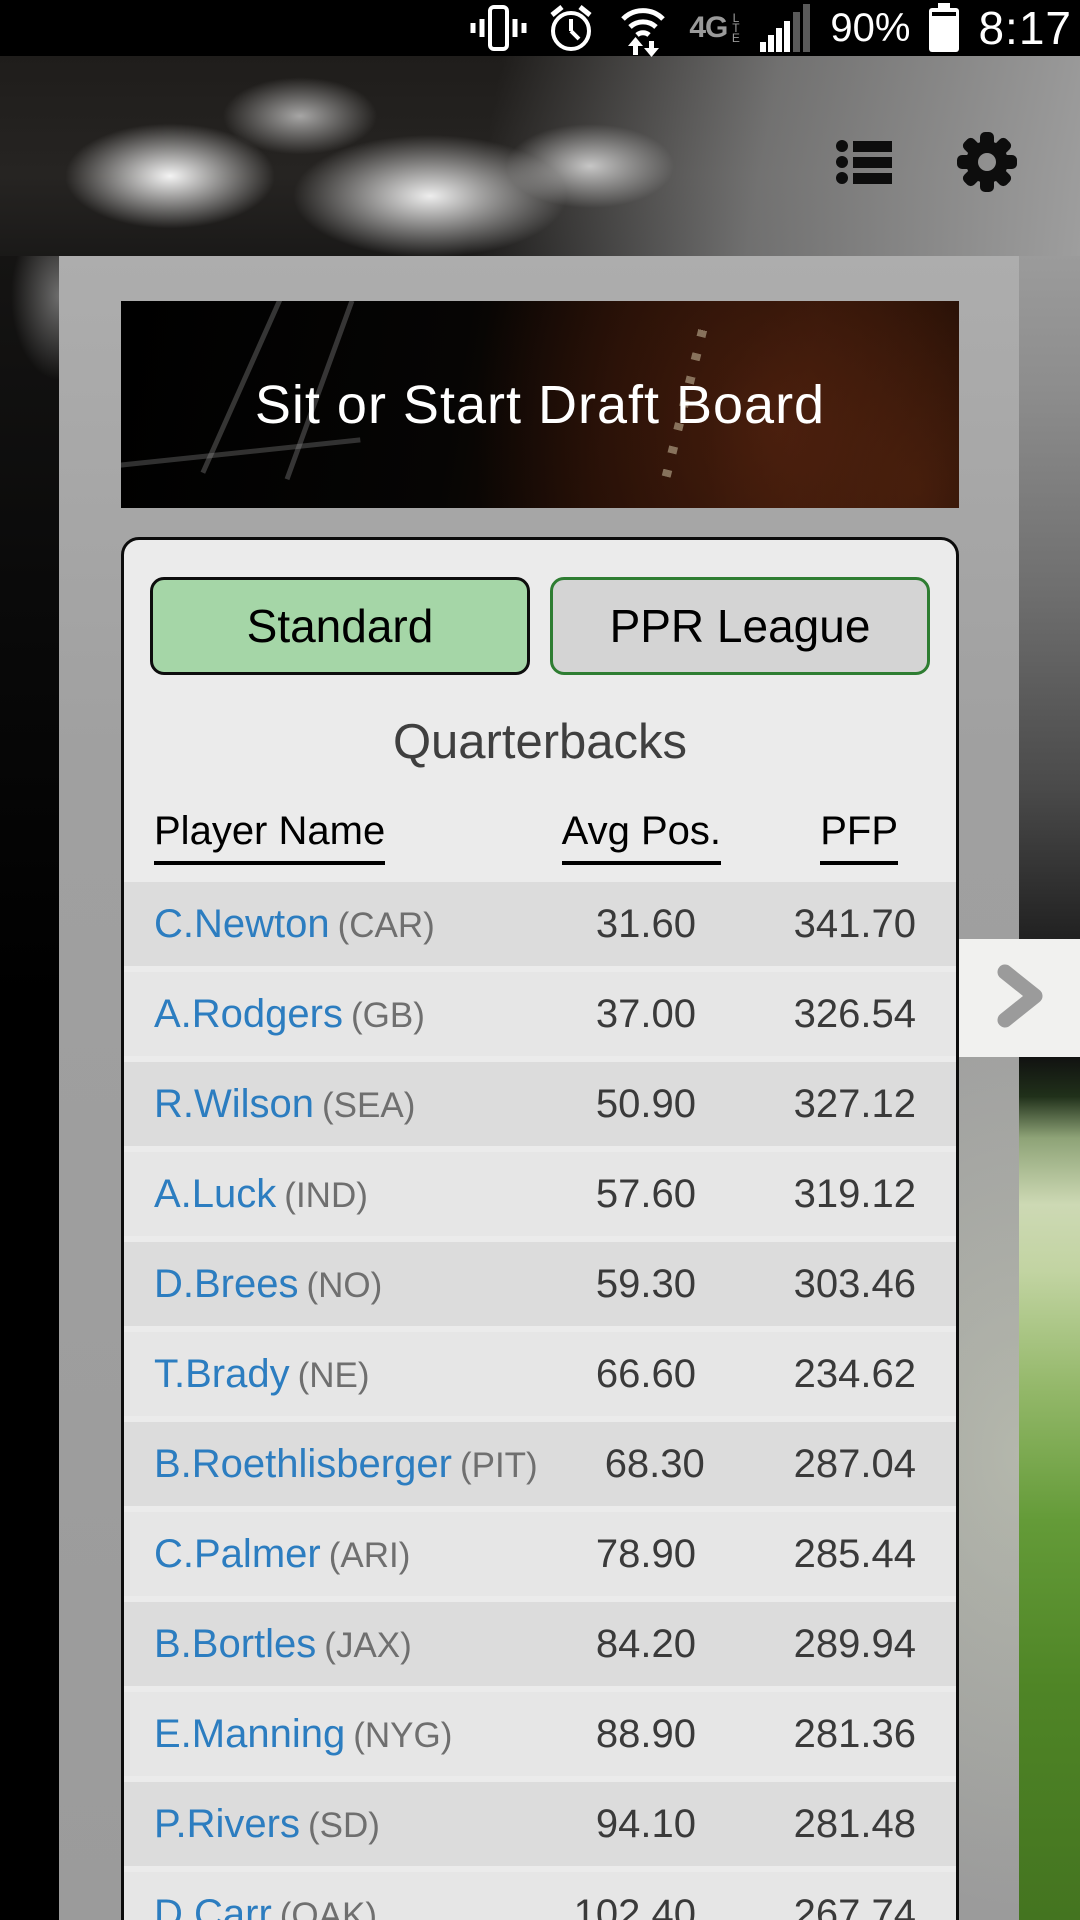 The height and width of the screenshot is (1920, 1080). I want to click on table-row: A.Rodgers (GB) 37.00 326.54, so click(540, 1014).